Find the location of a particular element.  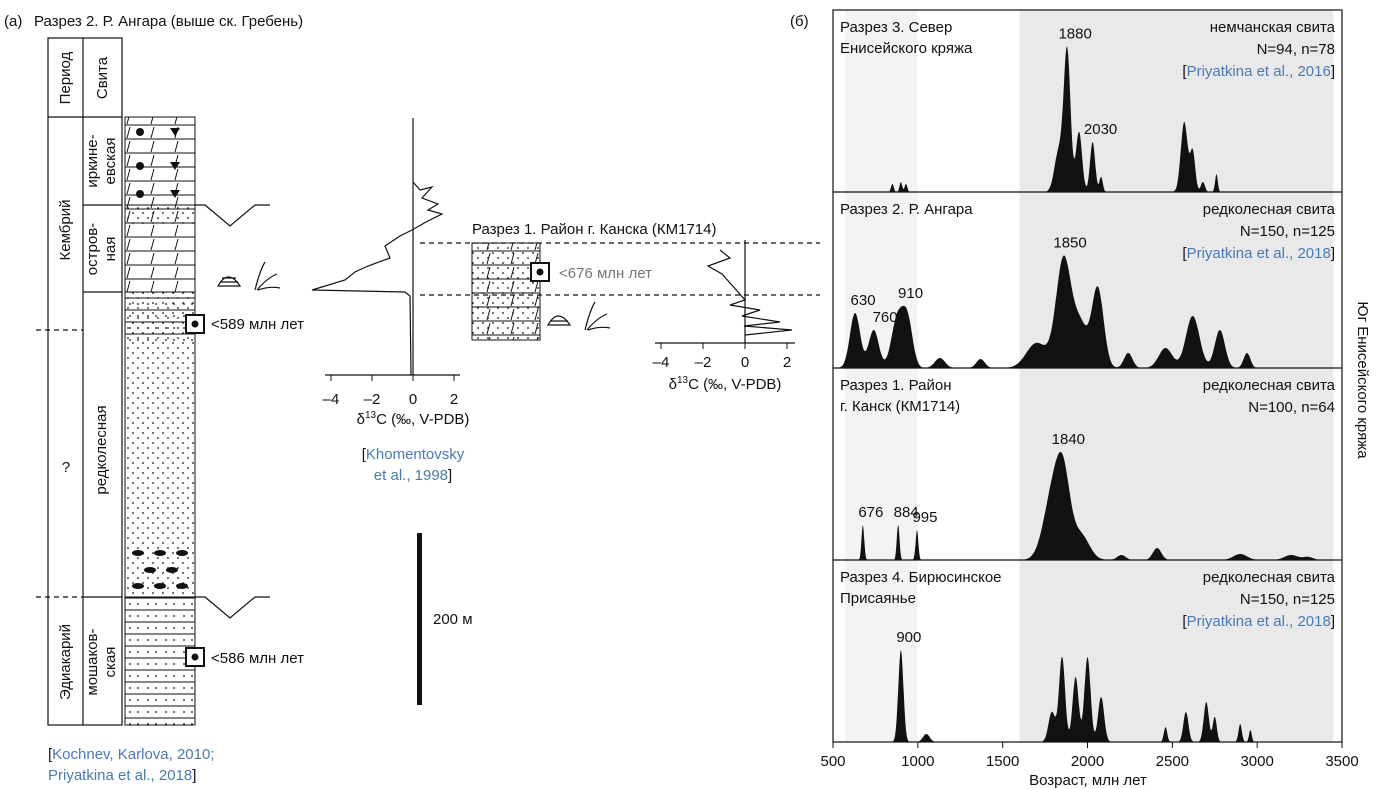

formation: ская is located at coordinates (110, 662).